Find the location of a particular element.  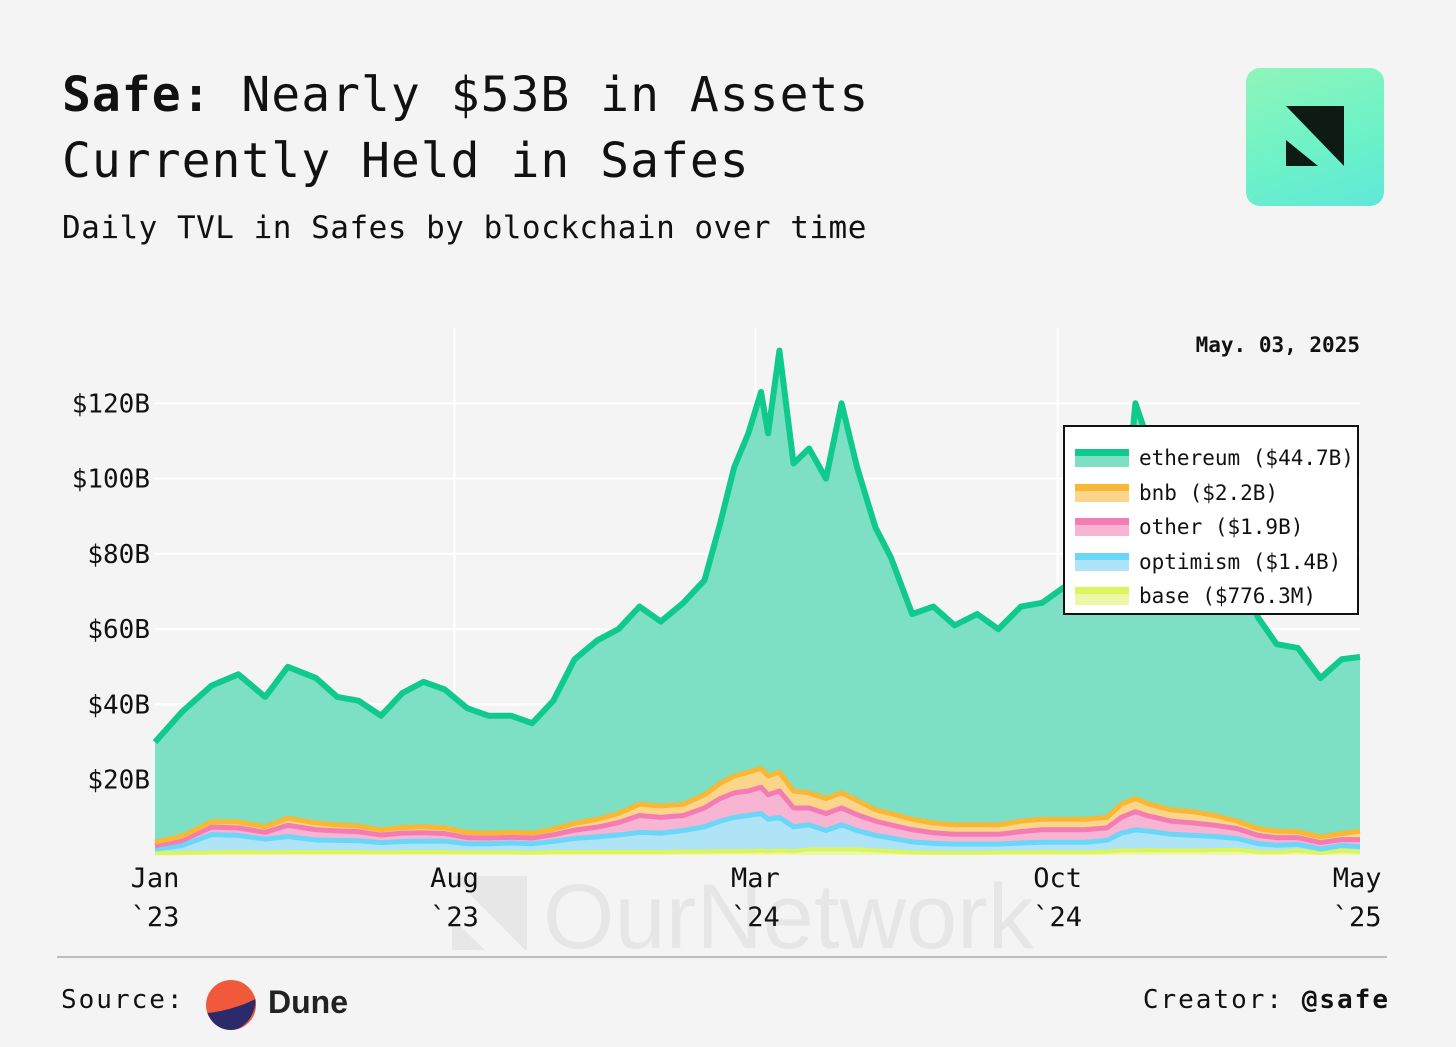

watermark-text: OurNetwork is located at coordinates (789, 908).